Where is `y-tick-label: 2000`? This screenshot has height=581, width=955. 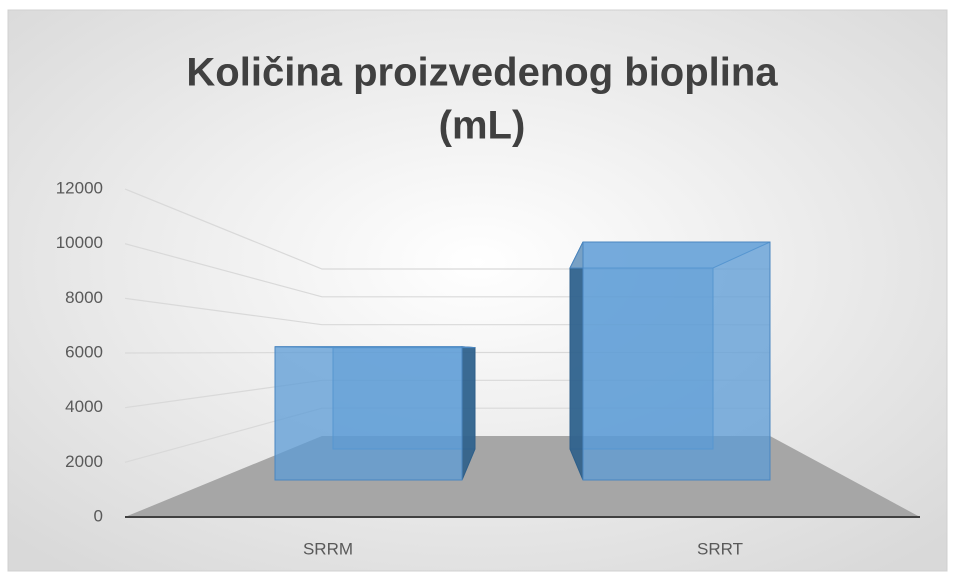
y-tick-label: 2000 is located at coordinates (84, 461).